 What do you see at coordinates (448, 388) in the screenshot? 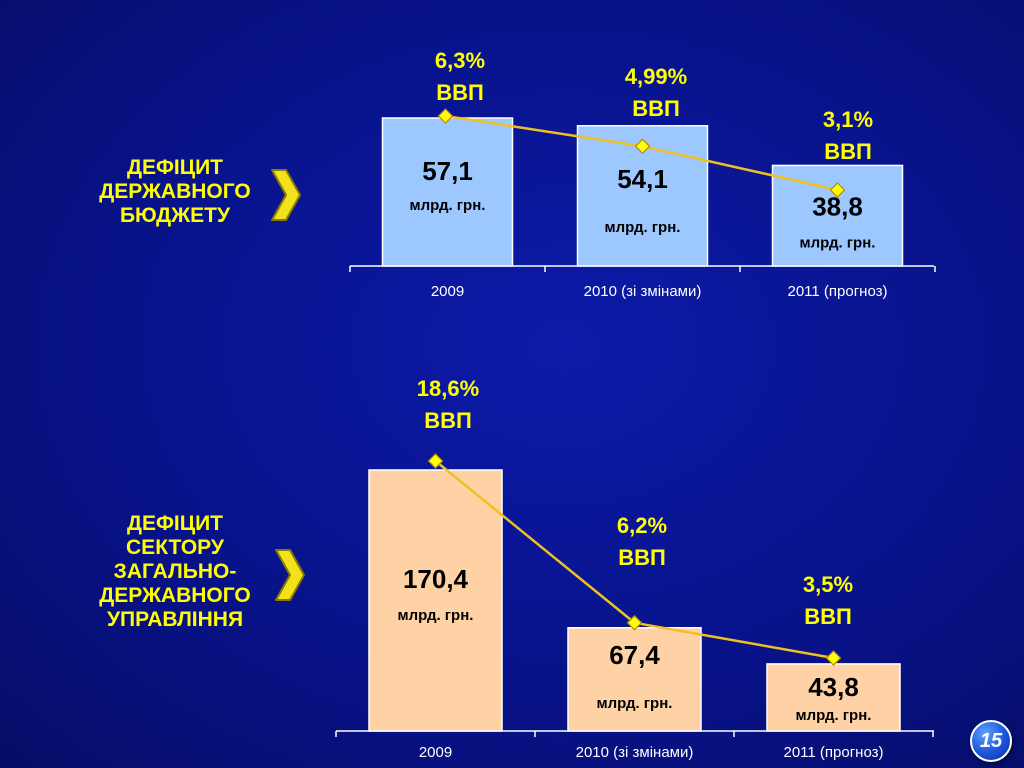
I see `gdp-share-value-label: 18,6%` at bounding box center [448, 388].